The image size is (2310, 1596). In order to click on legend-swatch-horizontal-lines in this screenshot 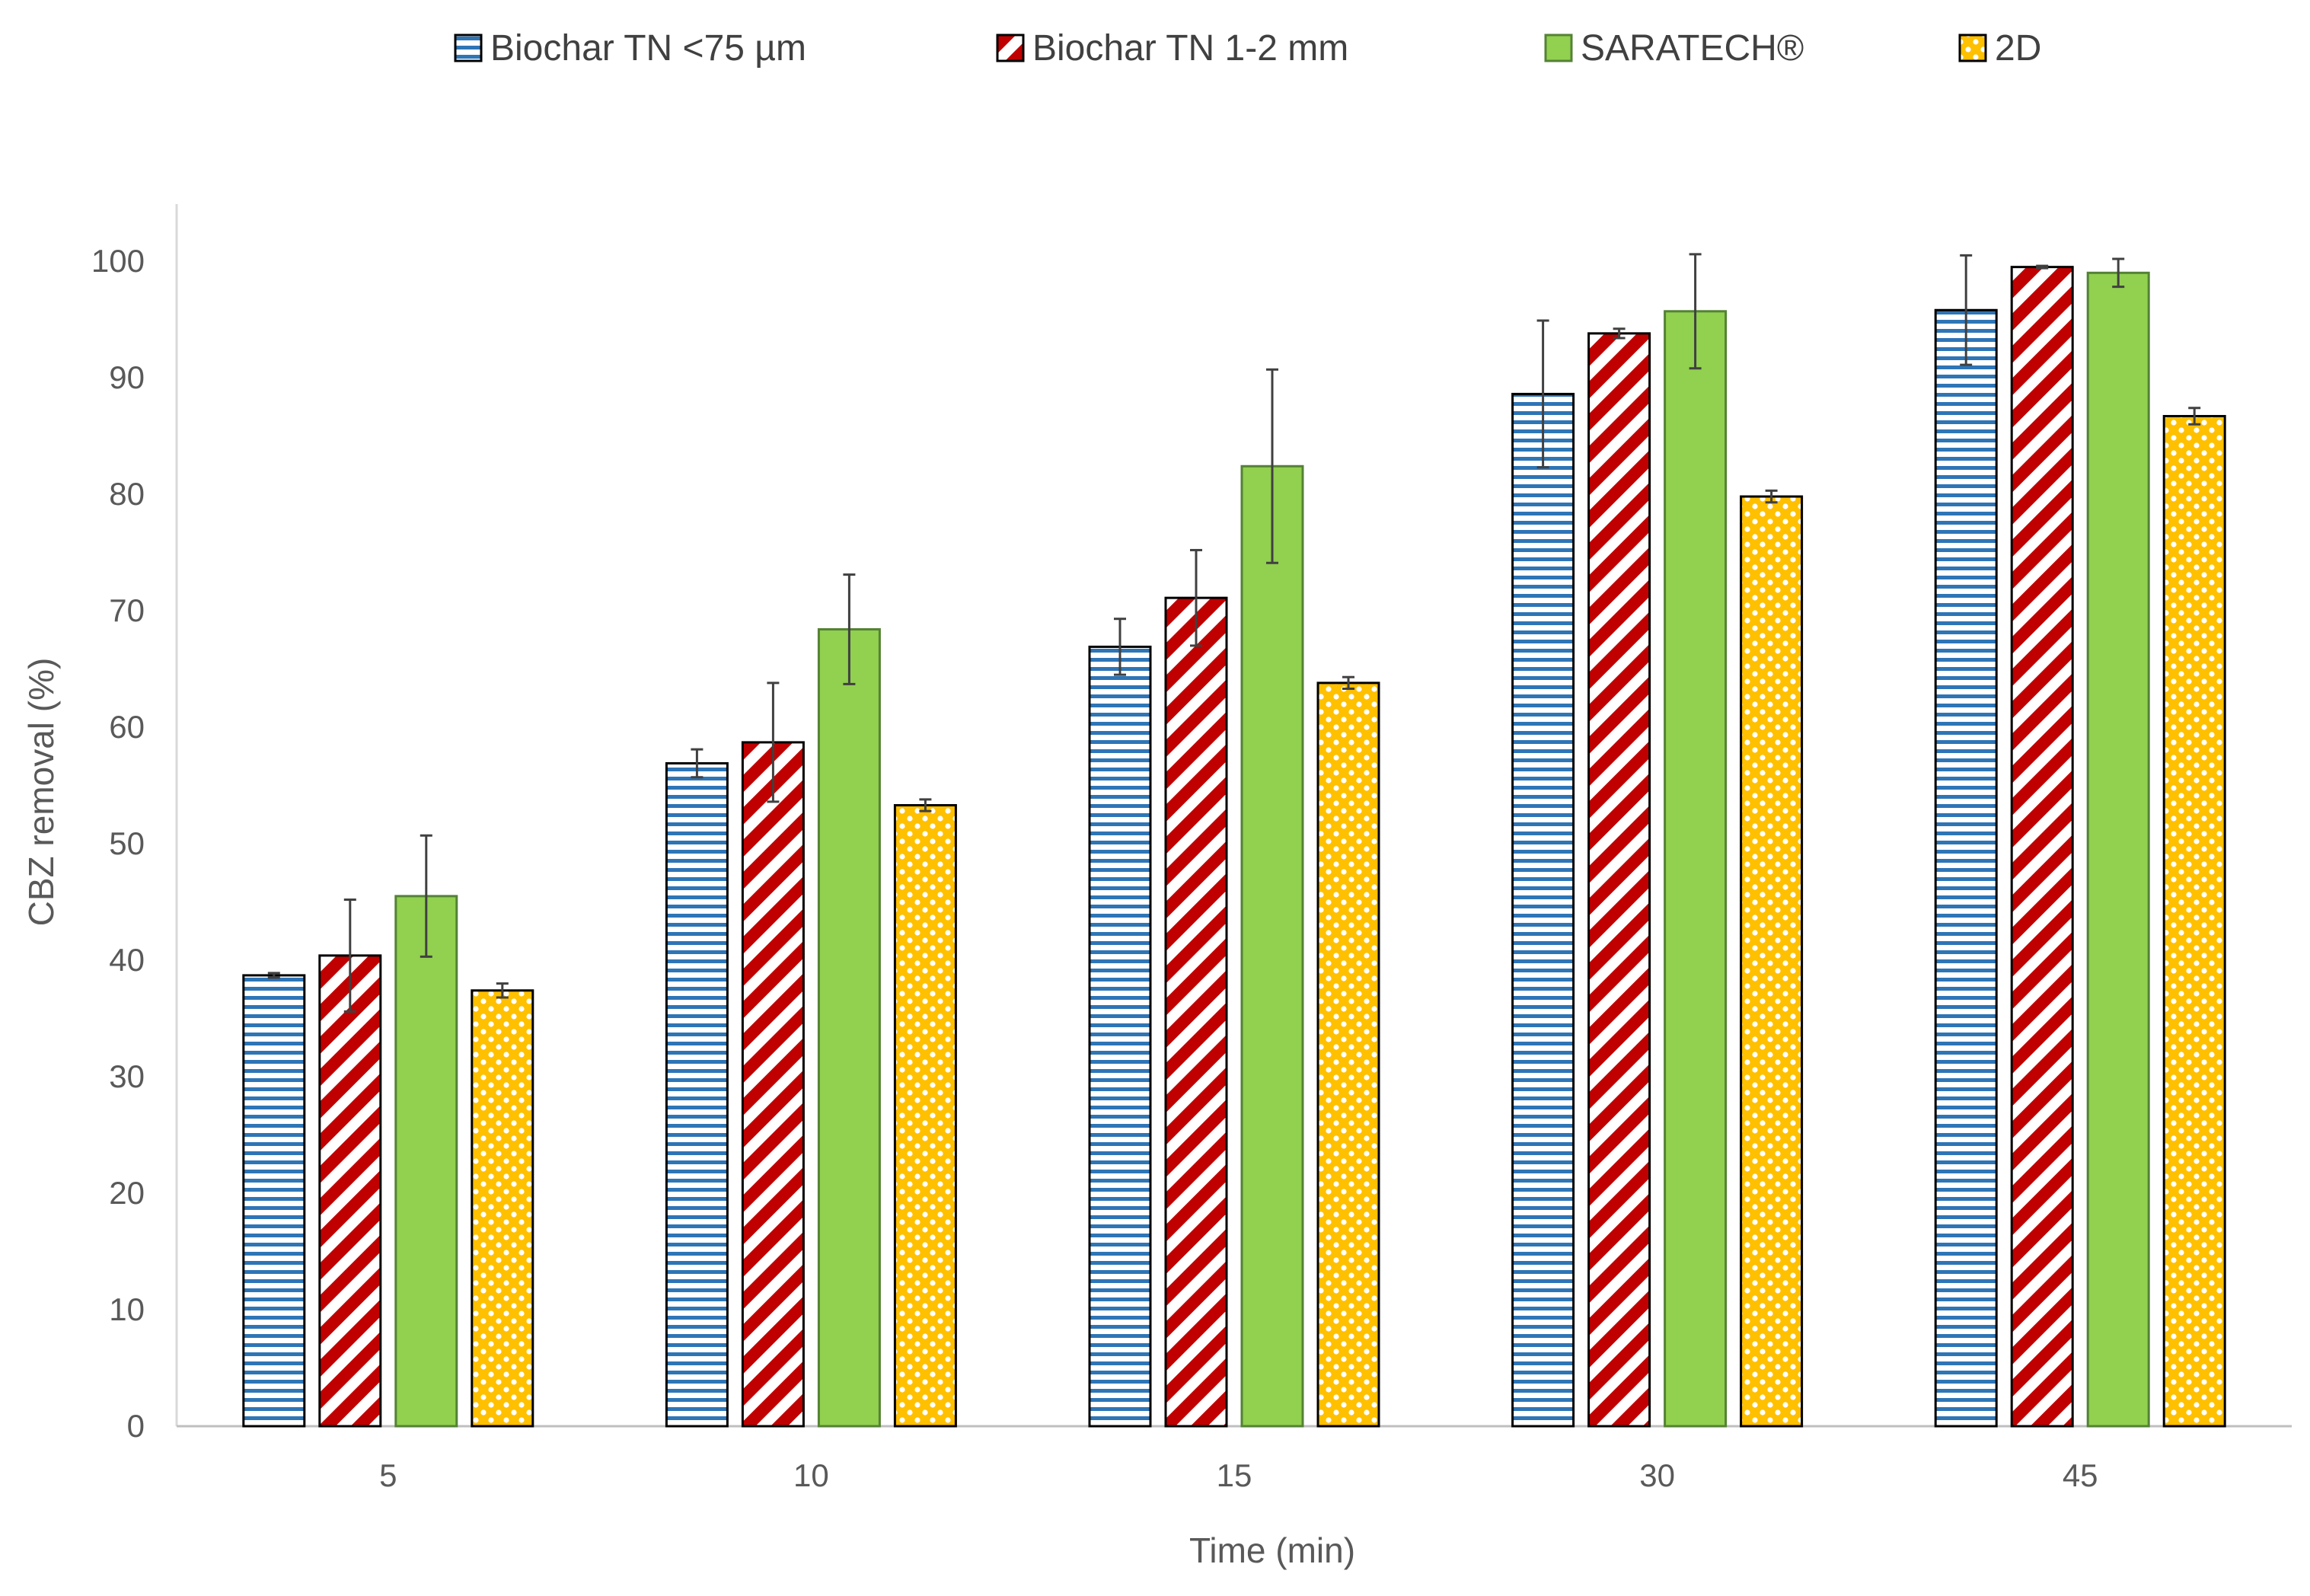, I will do `click(468, 48)`.